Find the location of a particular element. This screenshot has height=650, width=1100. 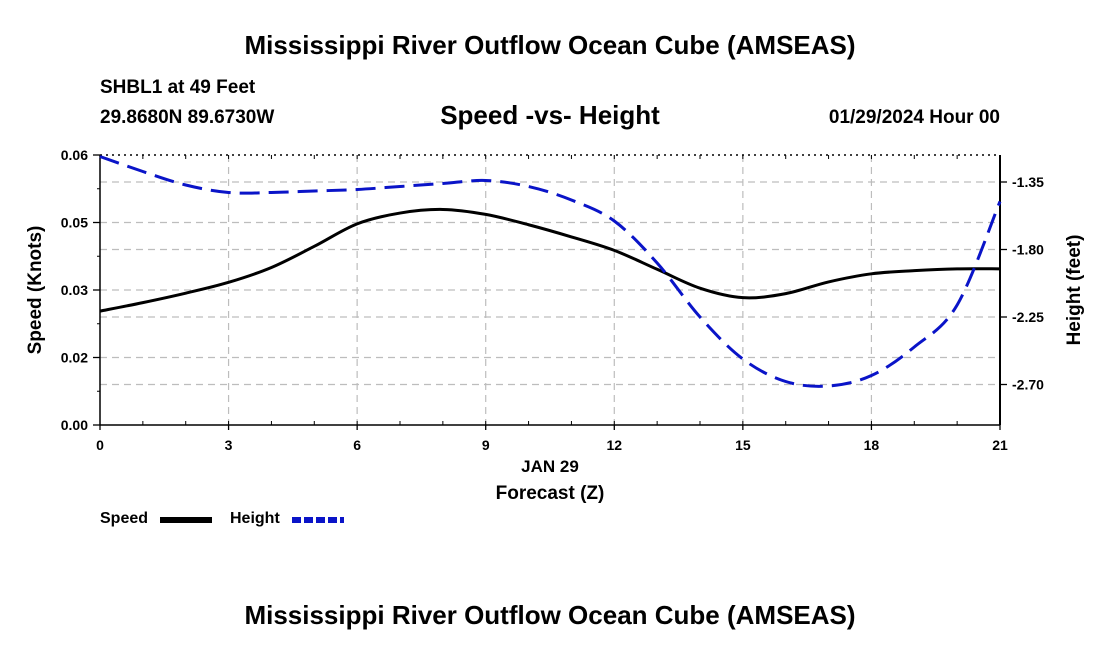

y2-tick-label: -2.25 is located at coordinates (1028, 317).